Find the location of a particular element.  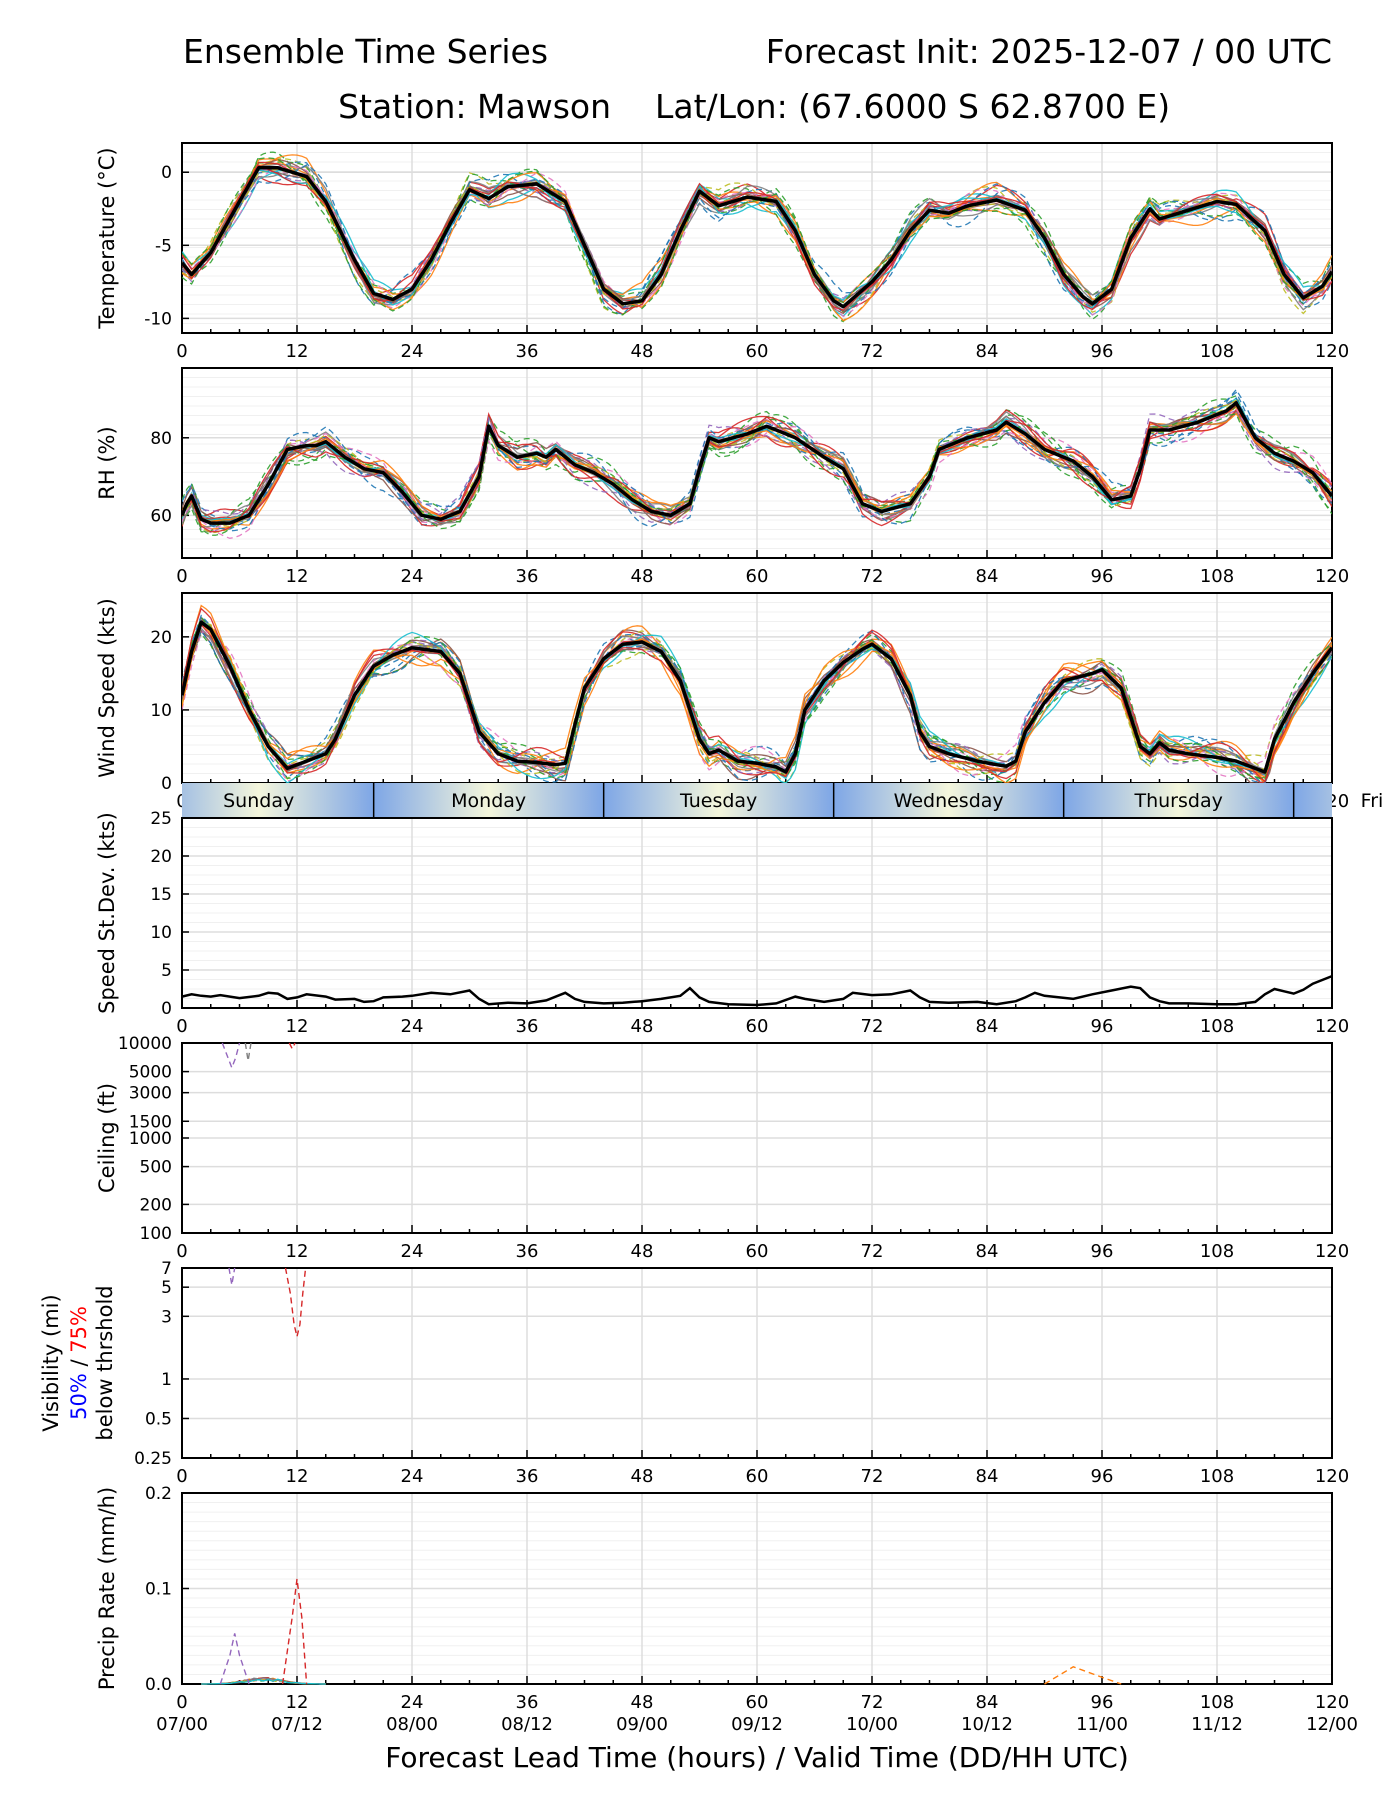

speed_stdev-ytick-label: 20 is located at coordinates (161, 857).